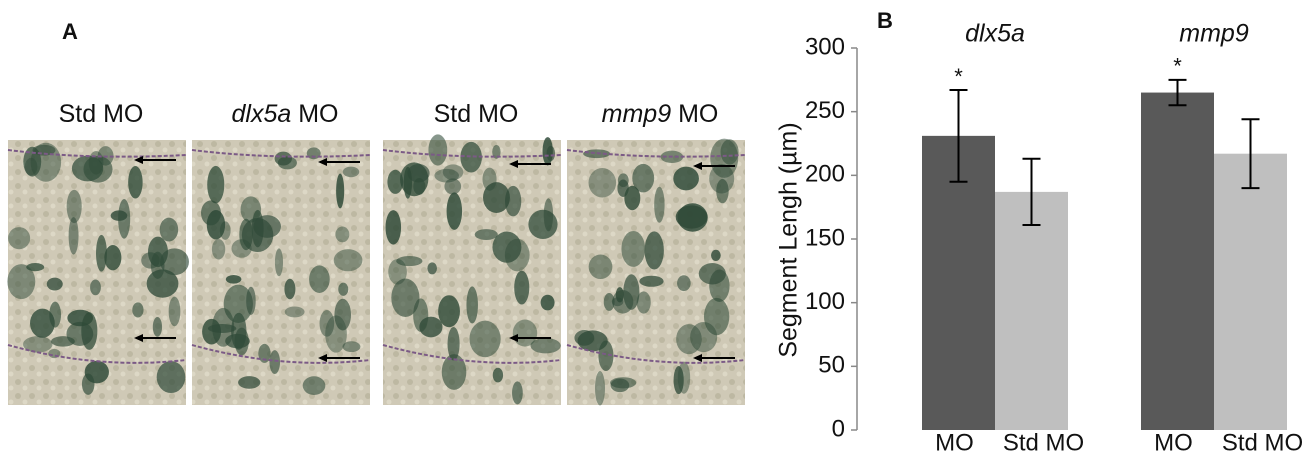 The width and height of the screenshot is (1305, 458). Describe the element at coordinates (637, 114) in the screenshot. I see `gene-name: mmp9` at that location.